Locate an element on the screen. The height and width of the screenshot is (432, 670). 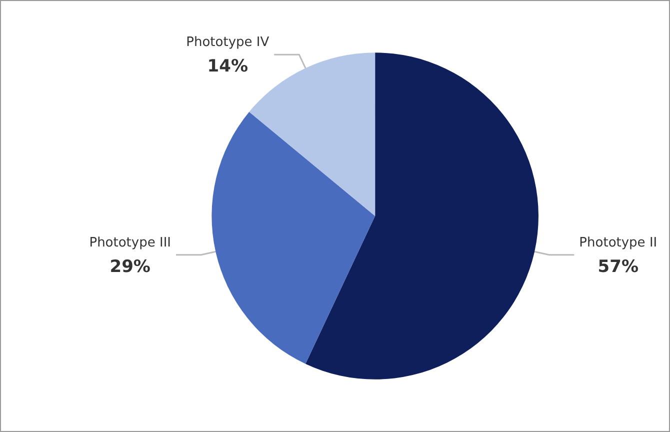
data-label: 57% is located at coordinates (618, 266).